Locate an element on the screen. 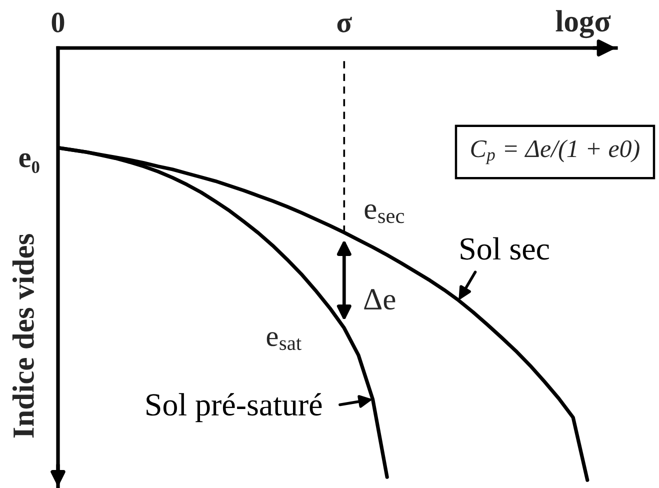 Image resolution: width=659 pixels, height=488 pixels. annotation: e$_{sat}$ is located at coordinates (284, 341).